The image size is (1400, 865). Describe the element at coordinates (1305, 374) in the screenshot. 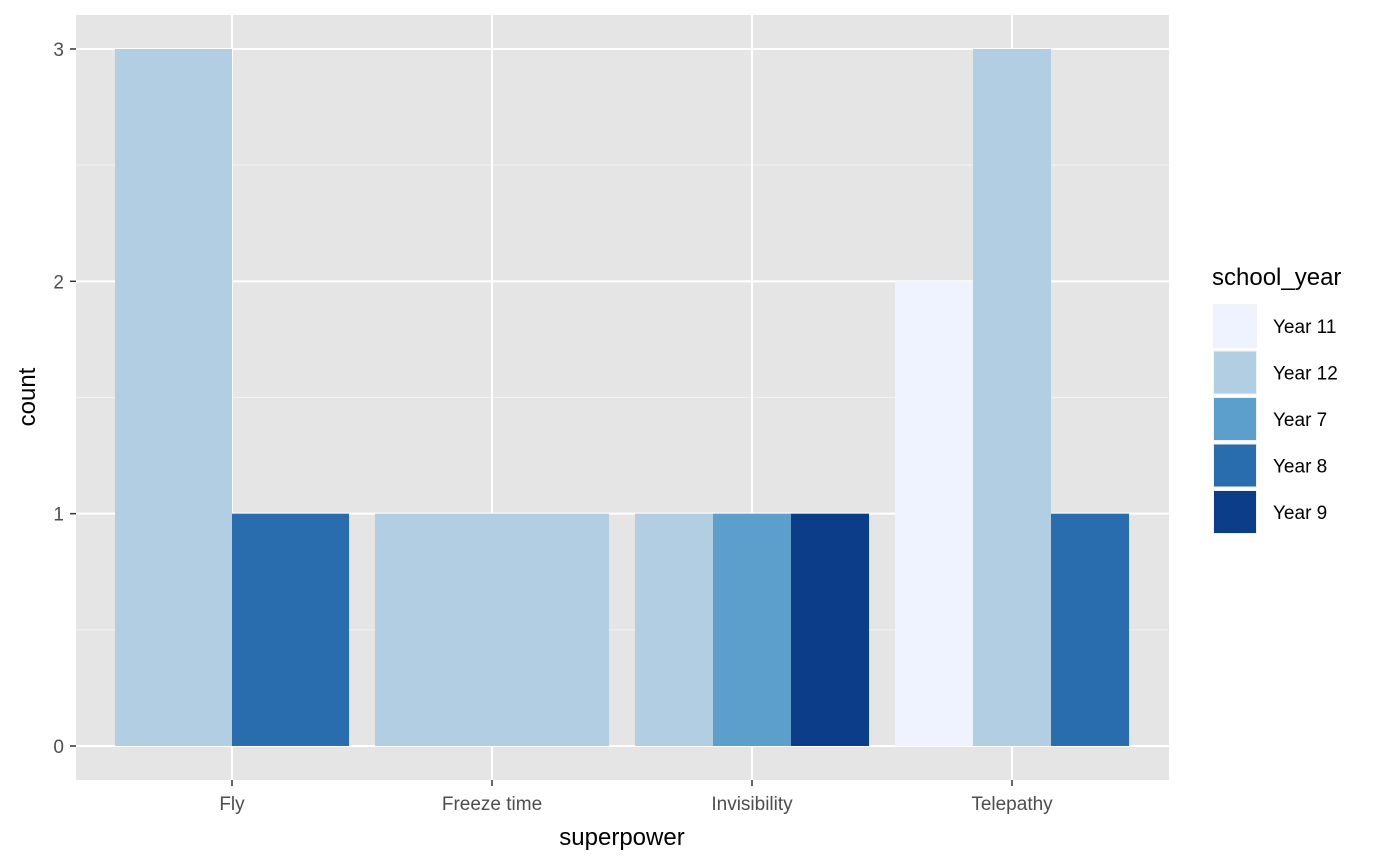

I see `legend-label: Year 12` at that location.